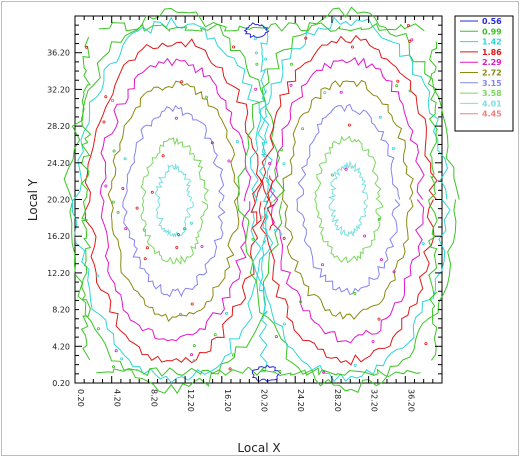 The height and width of the screenshot is (458, 521). I want to click on legend: 0.560.99 1.421.862.29 2.723.153.584.01 4.45, so click(484, 73).